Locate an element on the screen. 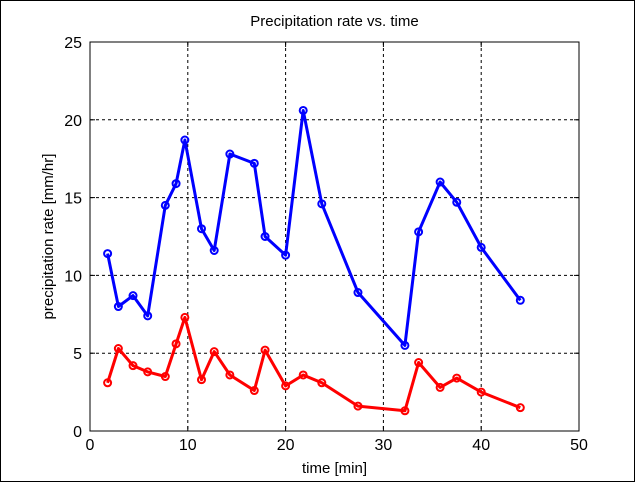  x-tick-label: 20 is located at coordinates (286, 445).